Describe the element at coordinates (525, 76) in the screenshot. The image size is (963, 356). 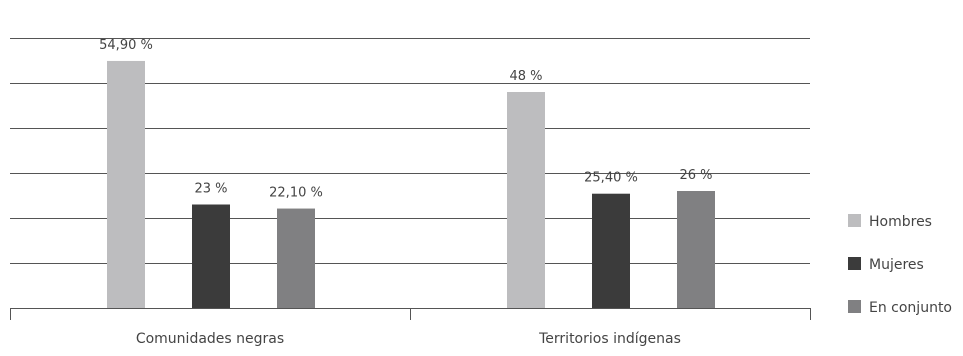
I see `data-label: 48 %` at that location.